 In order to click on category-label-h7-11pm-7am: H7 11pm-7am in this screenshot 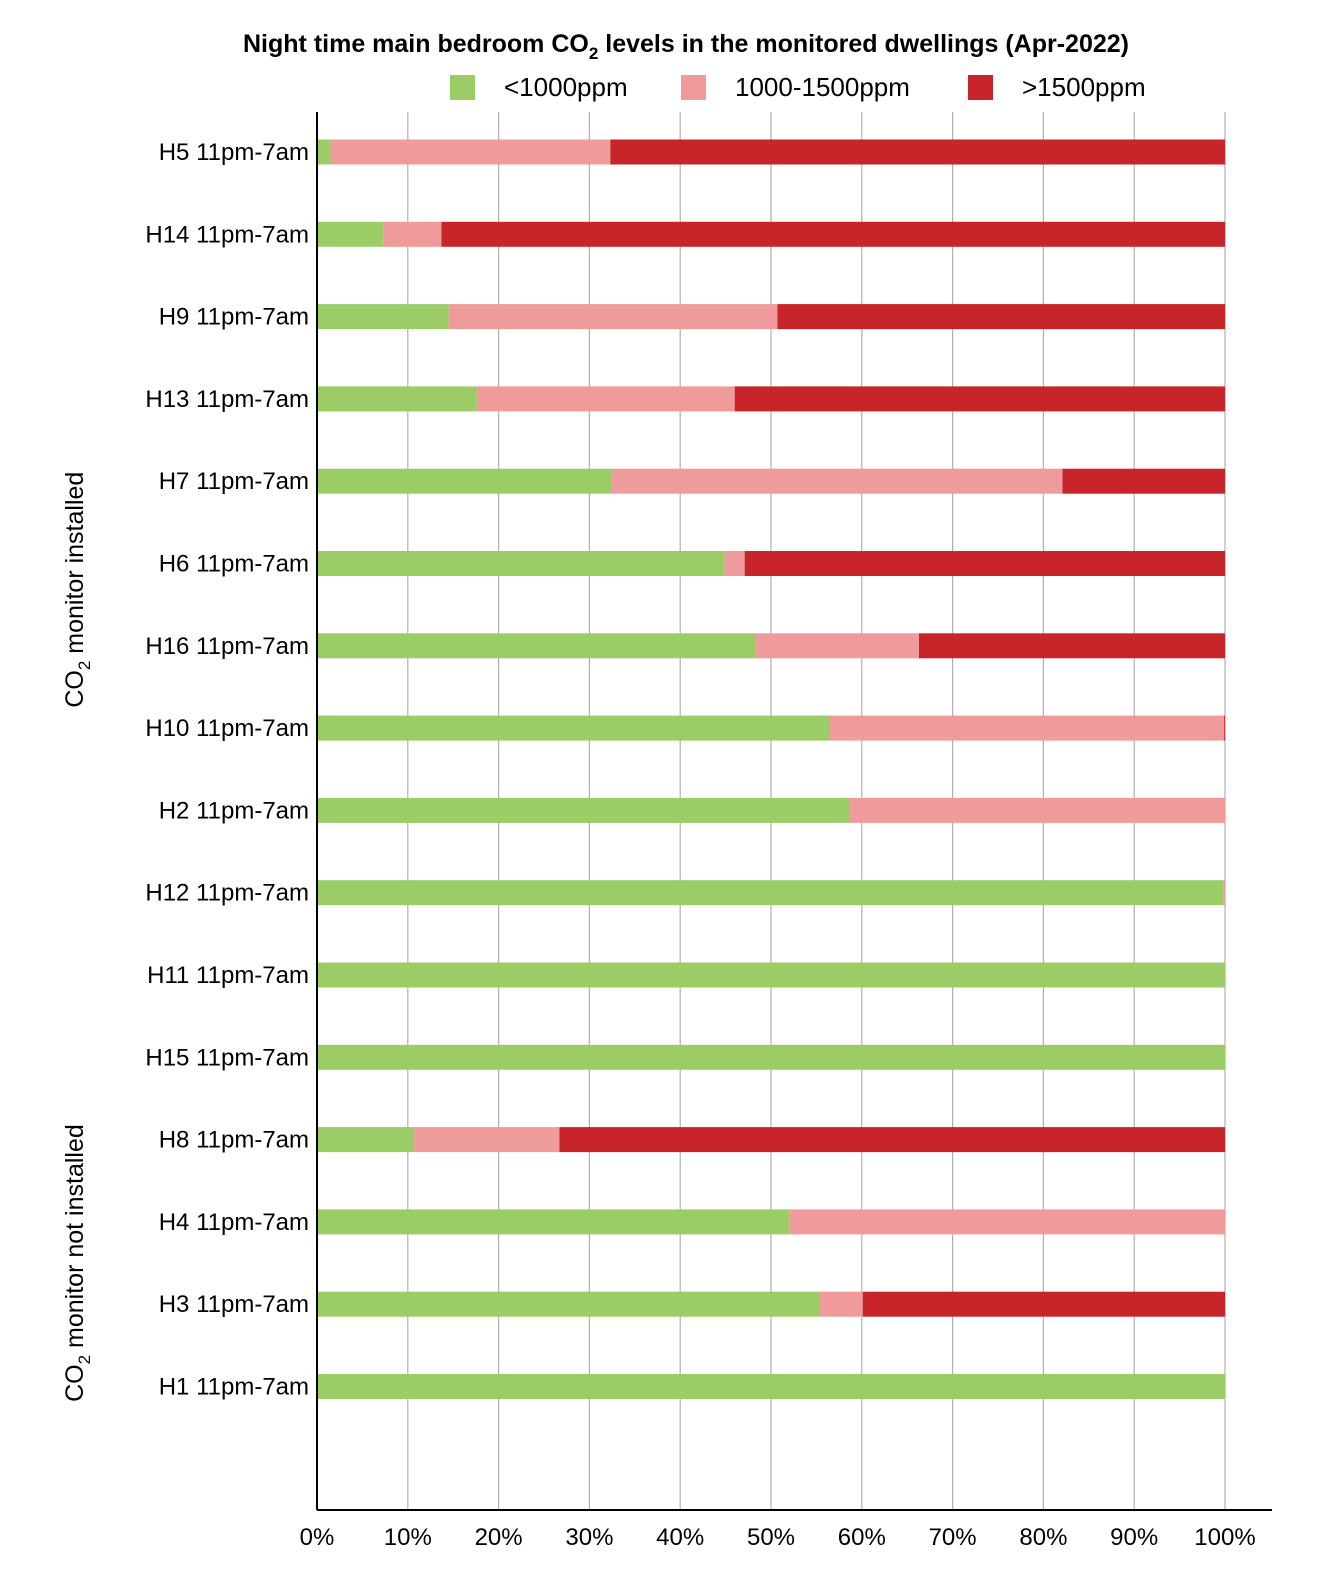, I will do `click(234, 481)`.